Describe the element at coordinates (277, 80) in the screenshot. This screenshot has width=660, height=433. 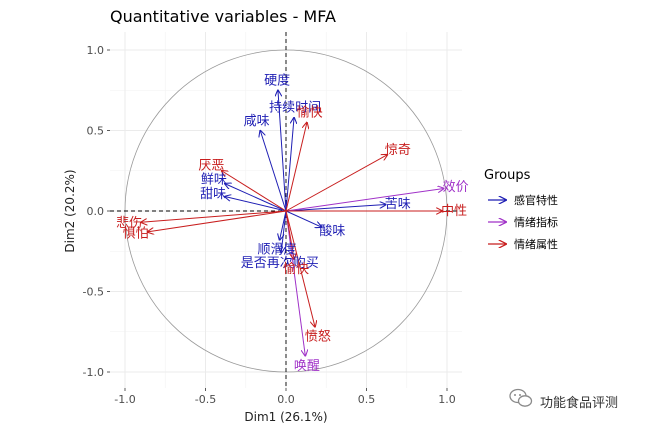
I see `variable-label: 硬度` at that location.